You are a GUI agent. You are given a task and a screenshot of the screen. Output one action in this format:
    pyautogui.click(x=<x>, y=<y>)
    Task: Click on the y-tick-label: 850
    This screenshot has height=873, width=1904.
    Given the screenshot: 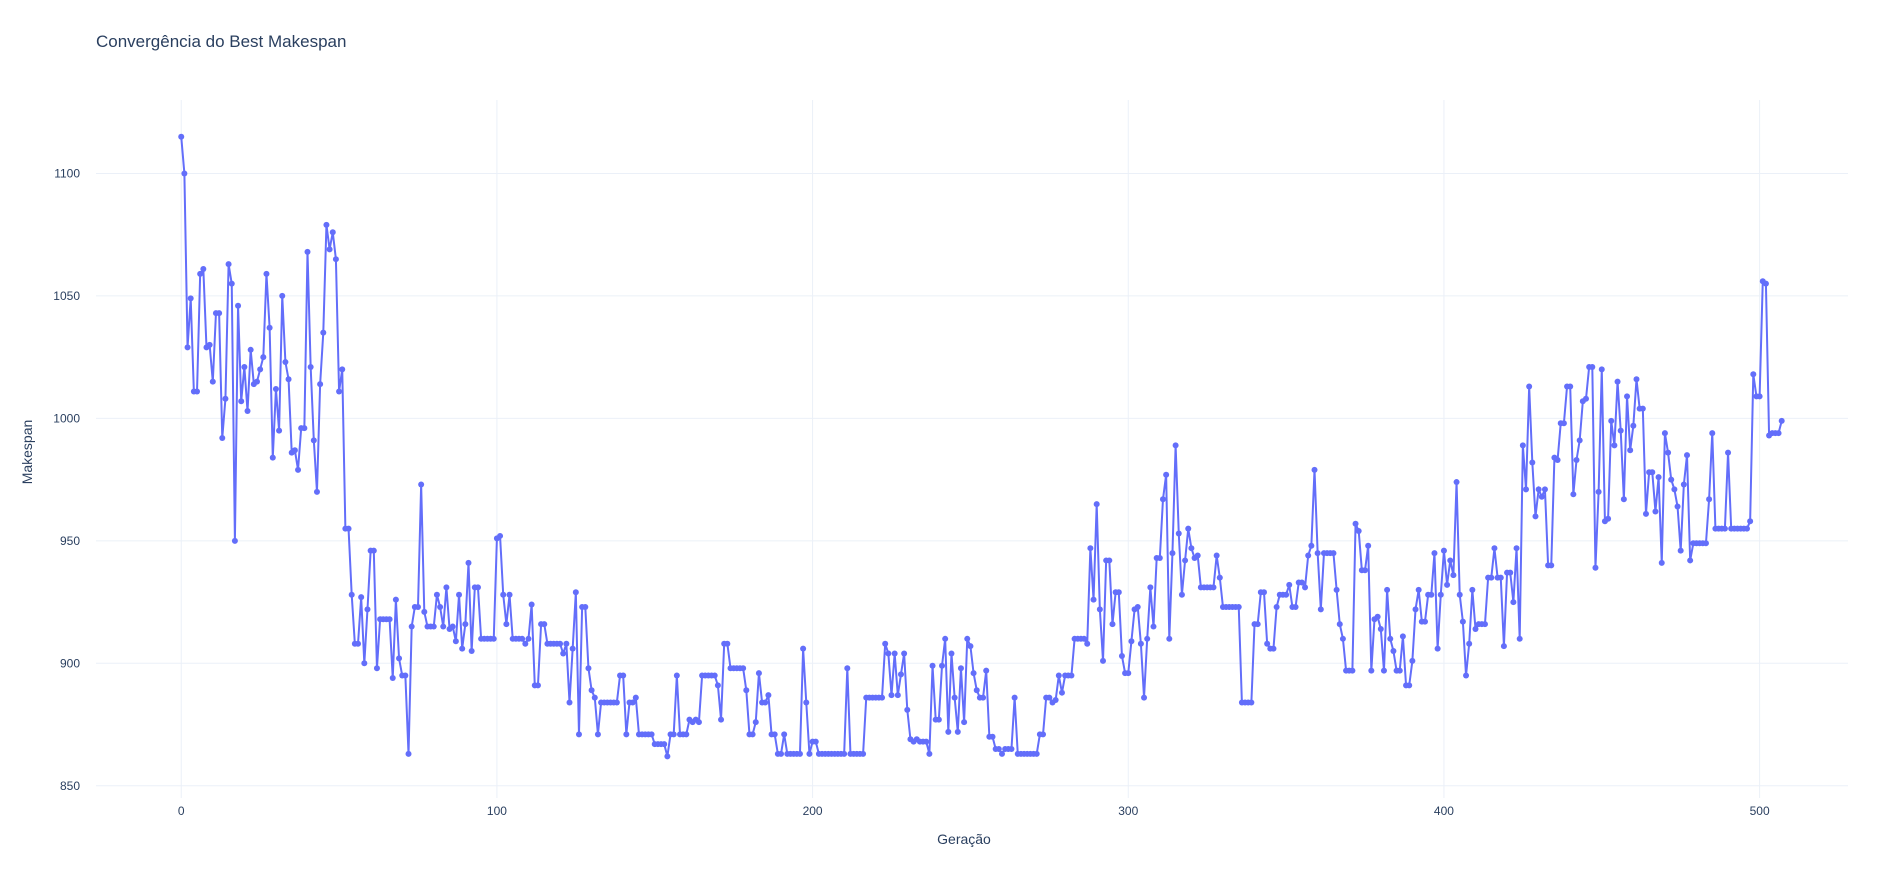 What is the action you would take?
    pyautogui.click(x=70, y=786)
    